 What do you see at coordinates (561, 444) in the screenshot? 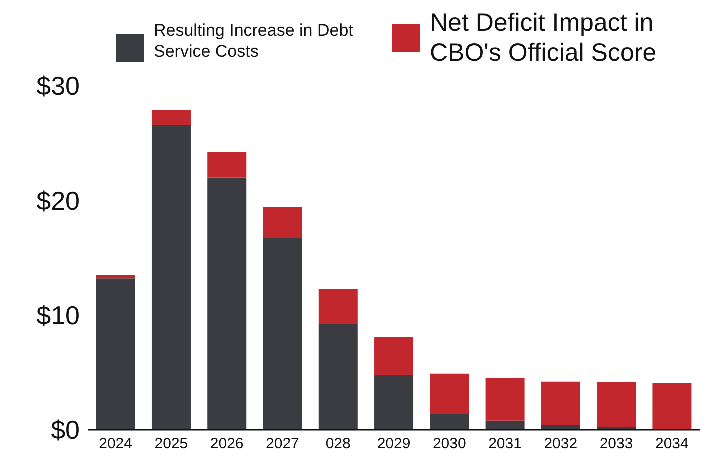
I see `x-tick-label: 2032` at bounding box center [561, 444].